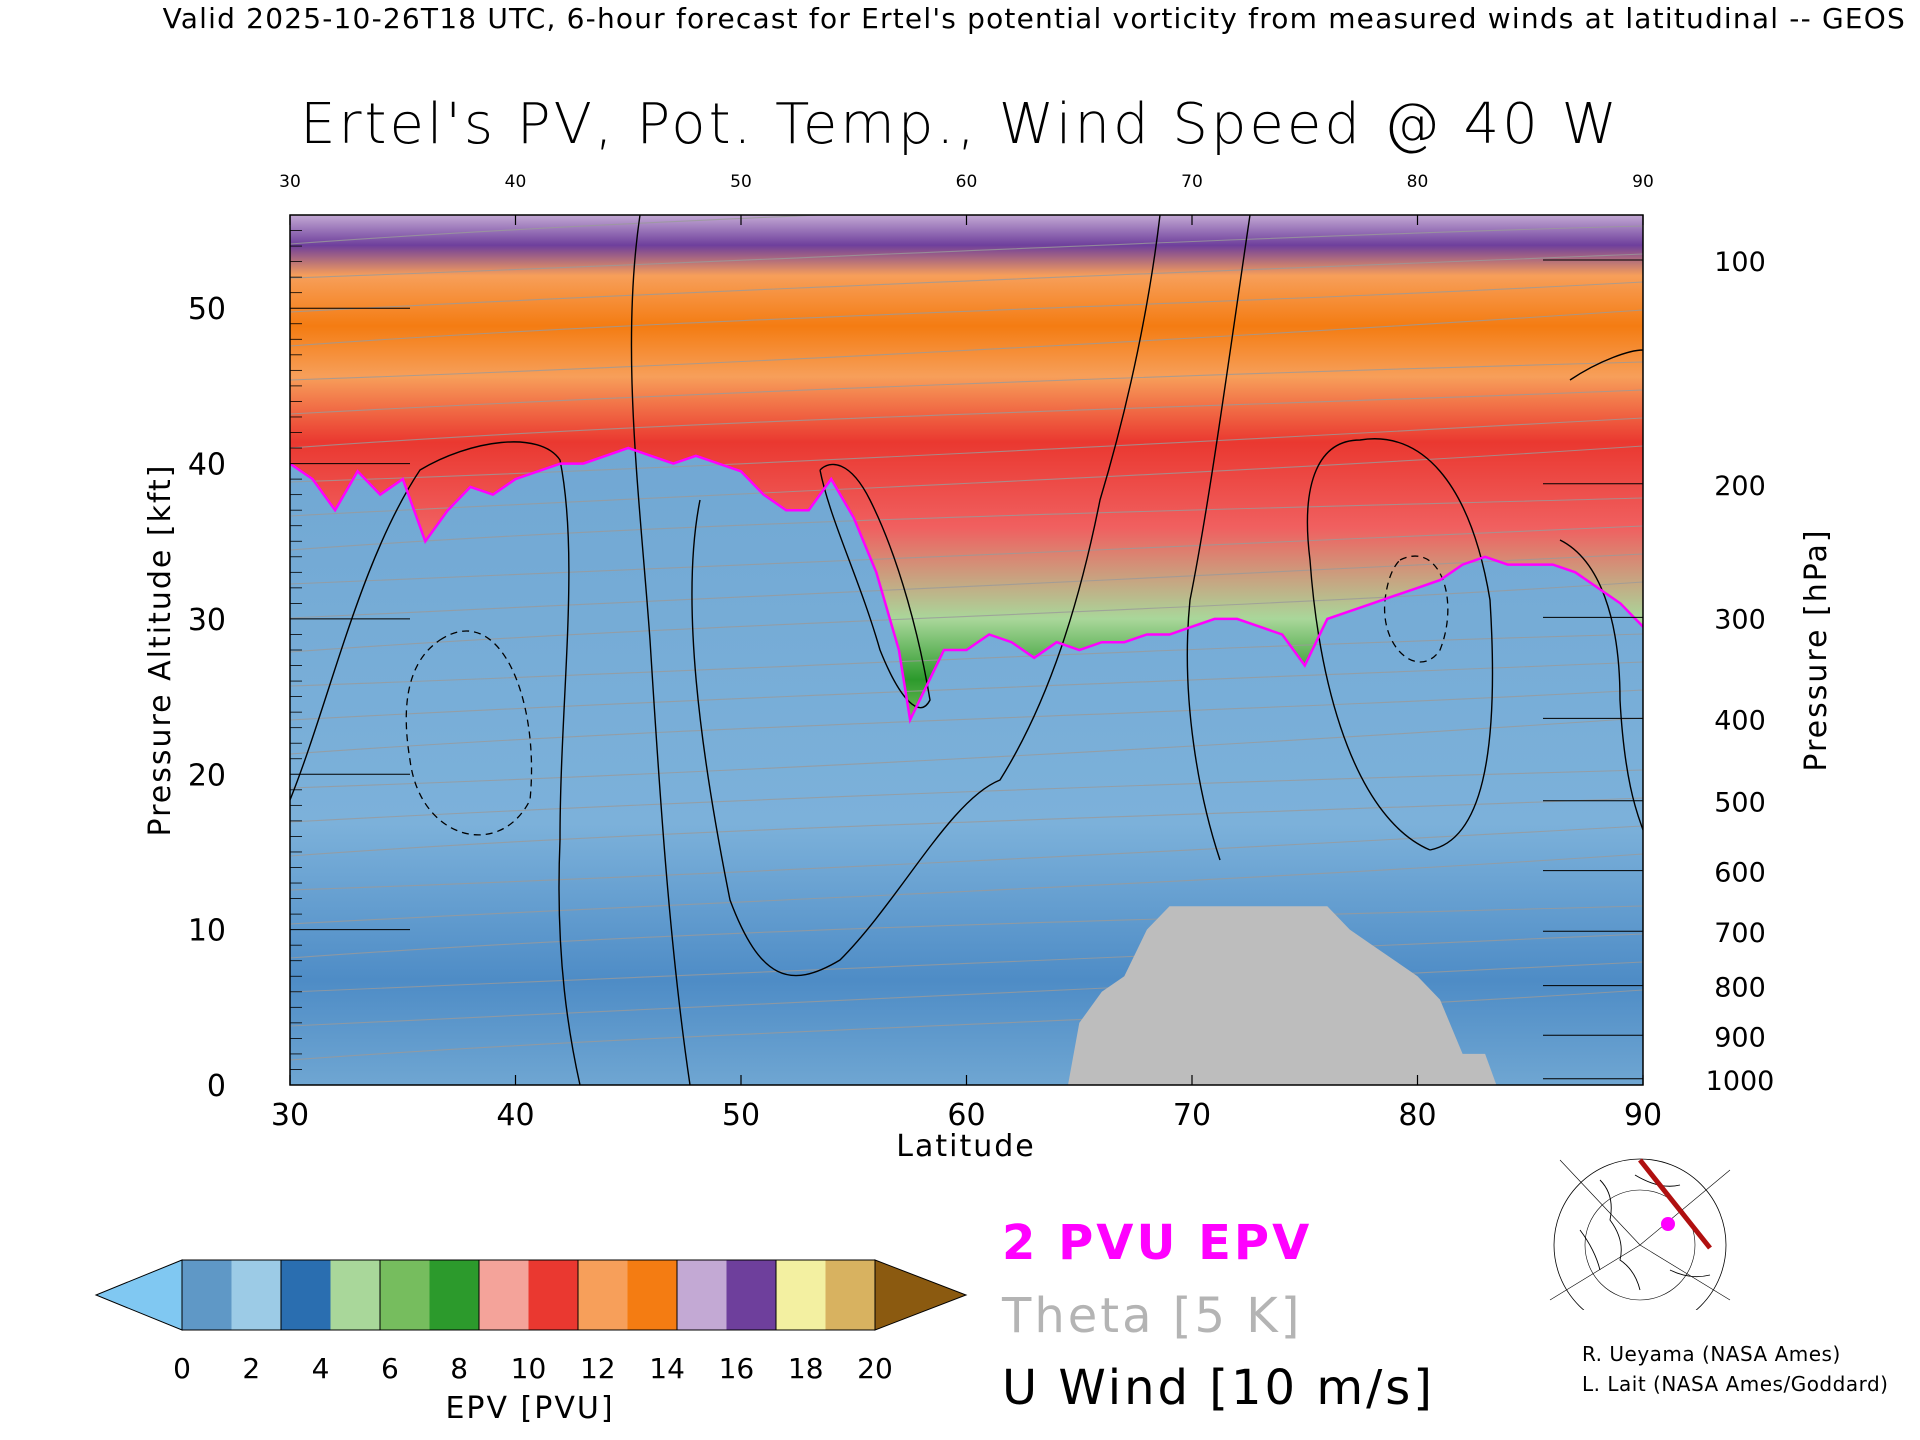 The width and height of the screenshot is (1920, 1440). What do you see at coordinates (1740, 486) in the screenshot?
I see `pressure-tick-label: 200` at bounding box center [1740, 486].